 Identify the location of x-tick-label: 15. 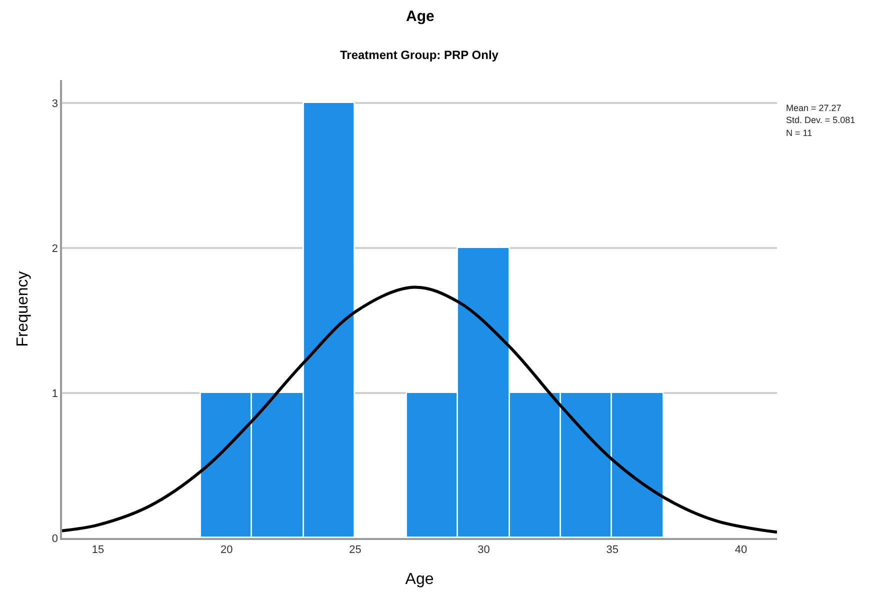
(98, 550).